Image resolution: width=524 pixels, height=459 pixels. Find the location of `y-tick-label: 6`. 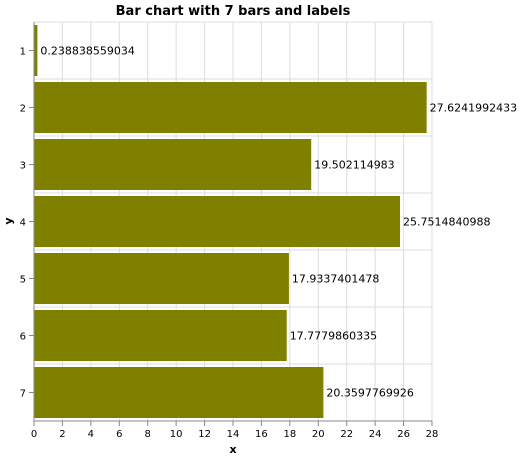

y-tick-label: 6 is located at coordinates (23, 337).